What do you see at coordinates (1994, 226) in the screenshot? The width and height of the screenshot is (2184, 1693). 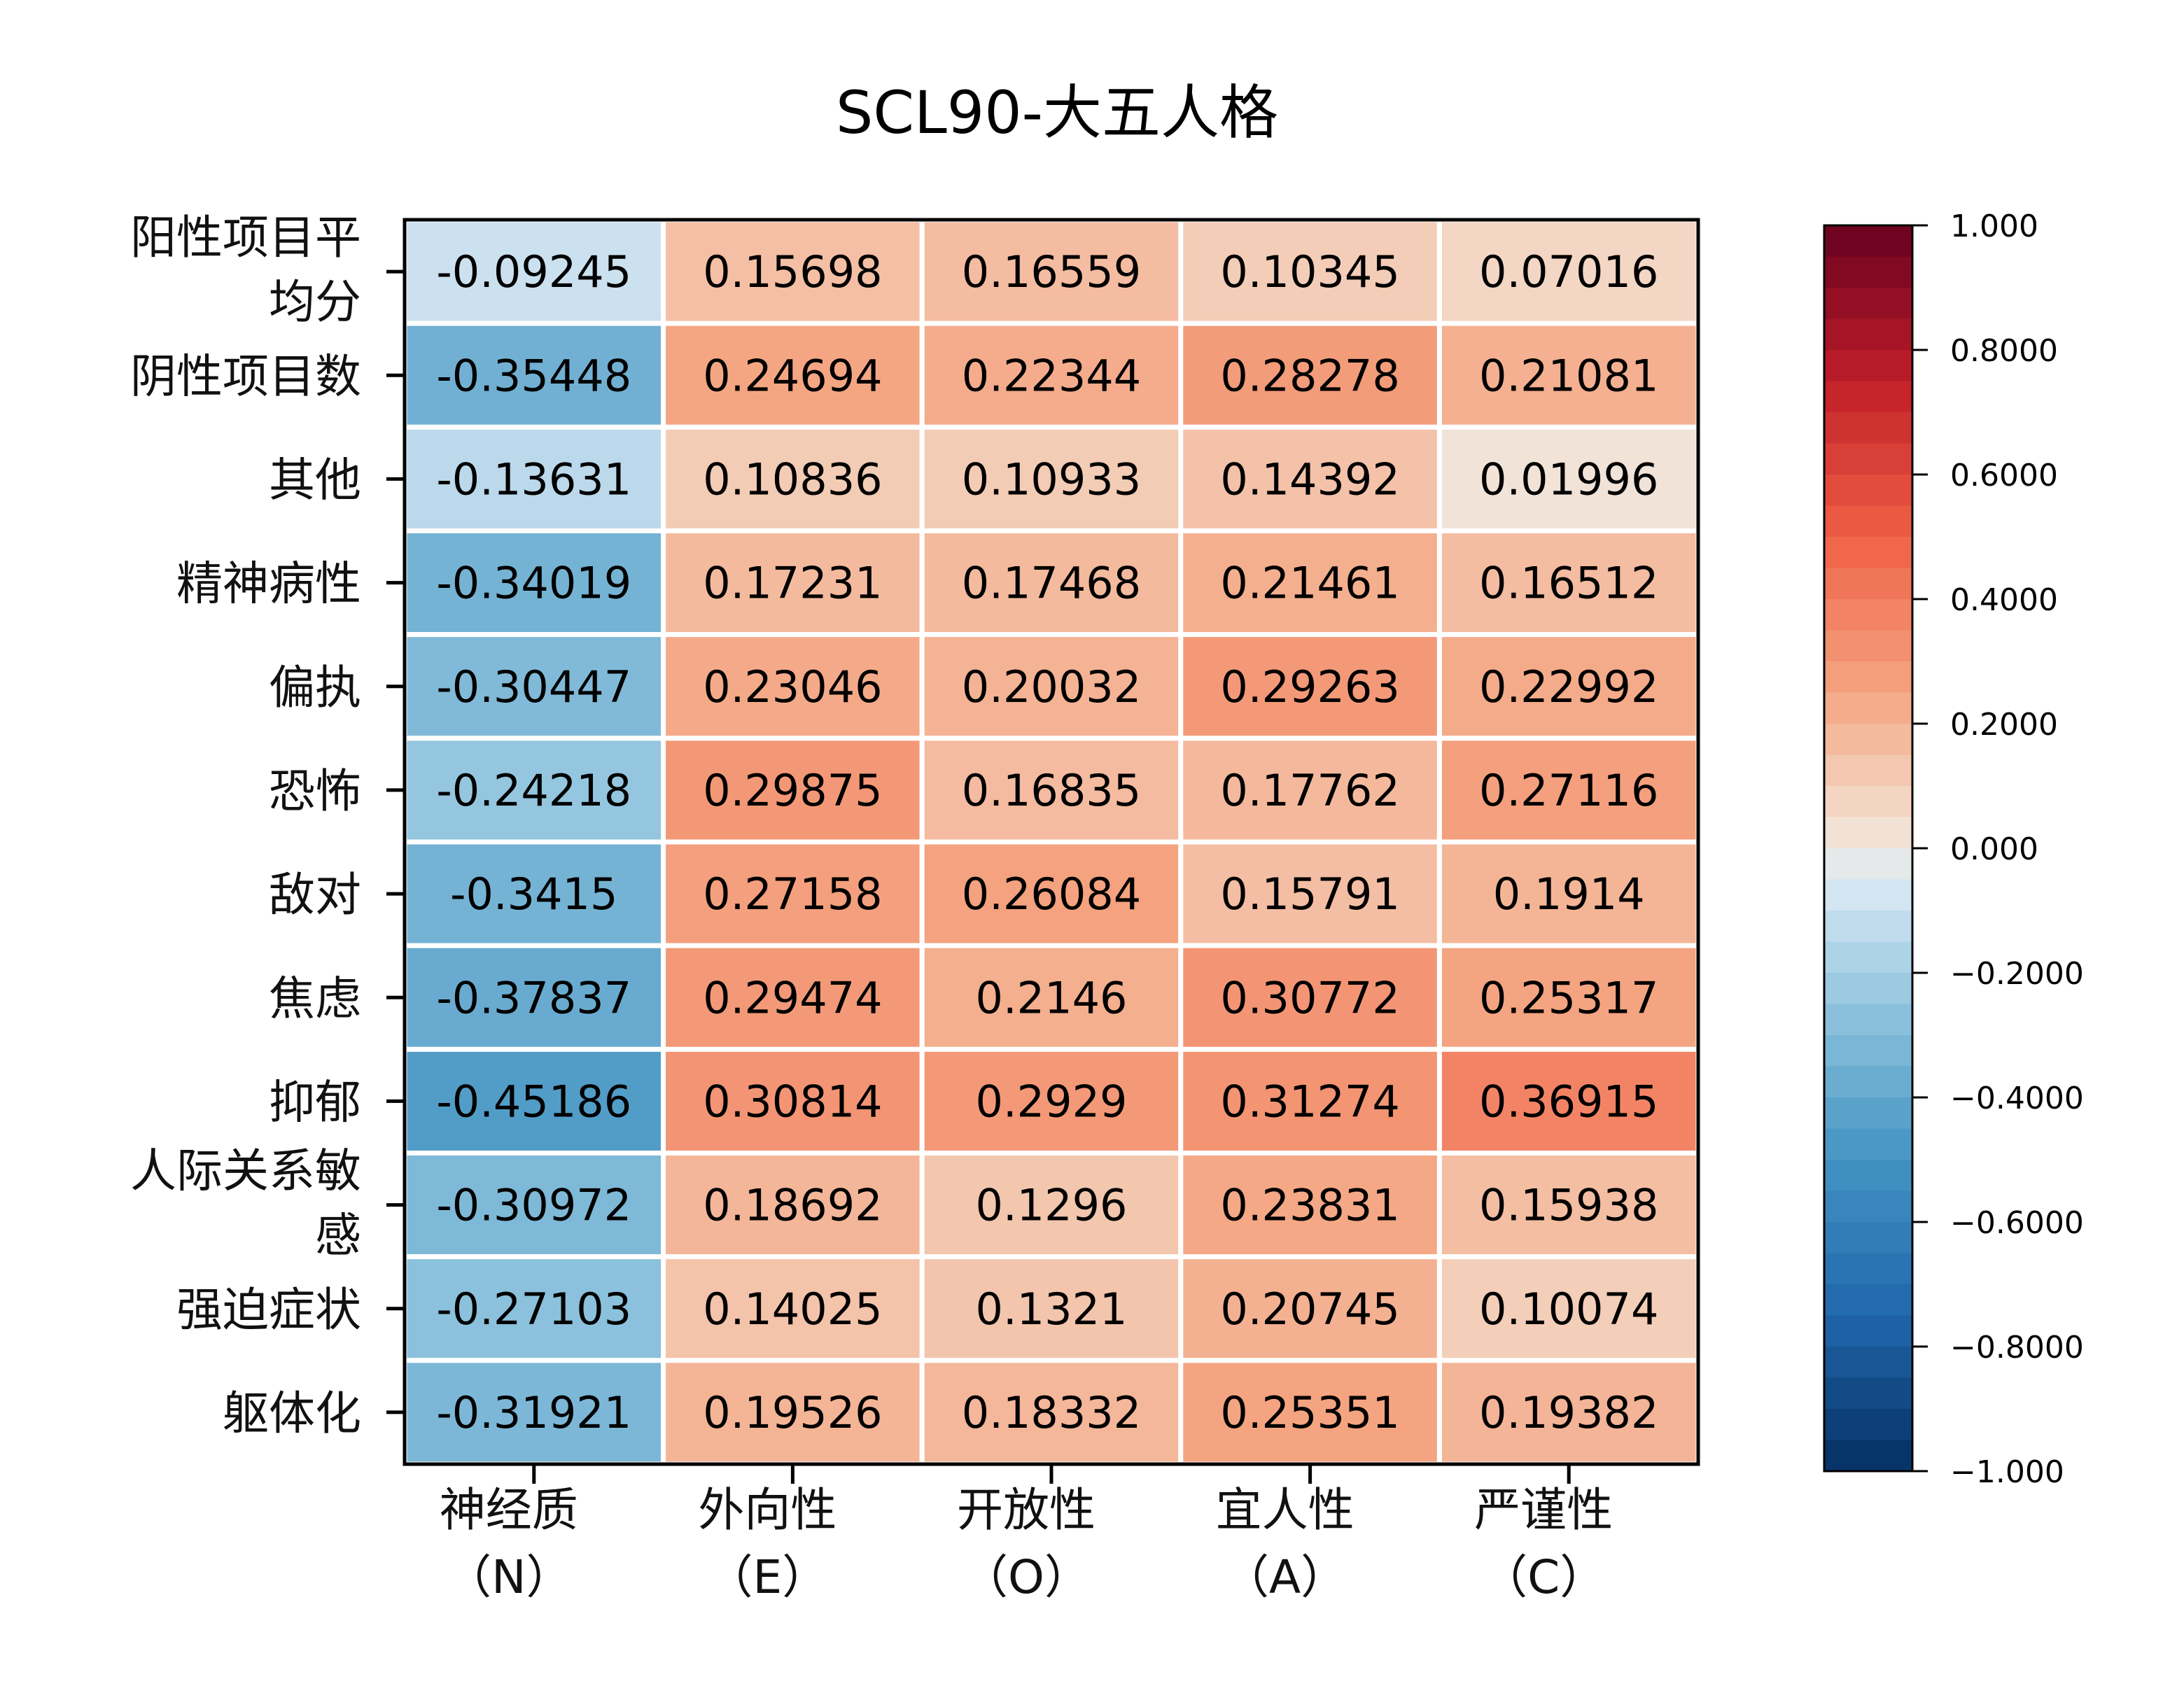 I see `colorbar-tick-label: 1.000` at bounding box center [1994, 226].